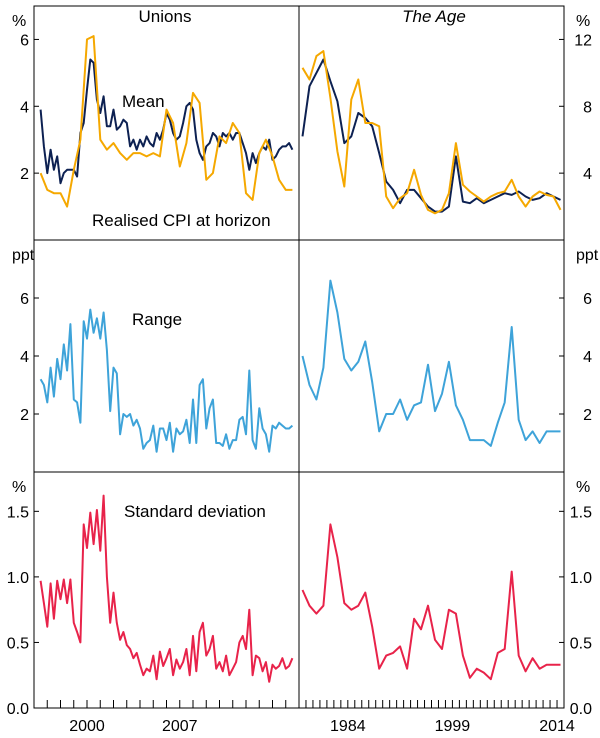 This screenshot has width=600, height=738. I want to click on y-tick-label-right: 12, so click(583, 40).